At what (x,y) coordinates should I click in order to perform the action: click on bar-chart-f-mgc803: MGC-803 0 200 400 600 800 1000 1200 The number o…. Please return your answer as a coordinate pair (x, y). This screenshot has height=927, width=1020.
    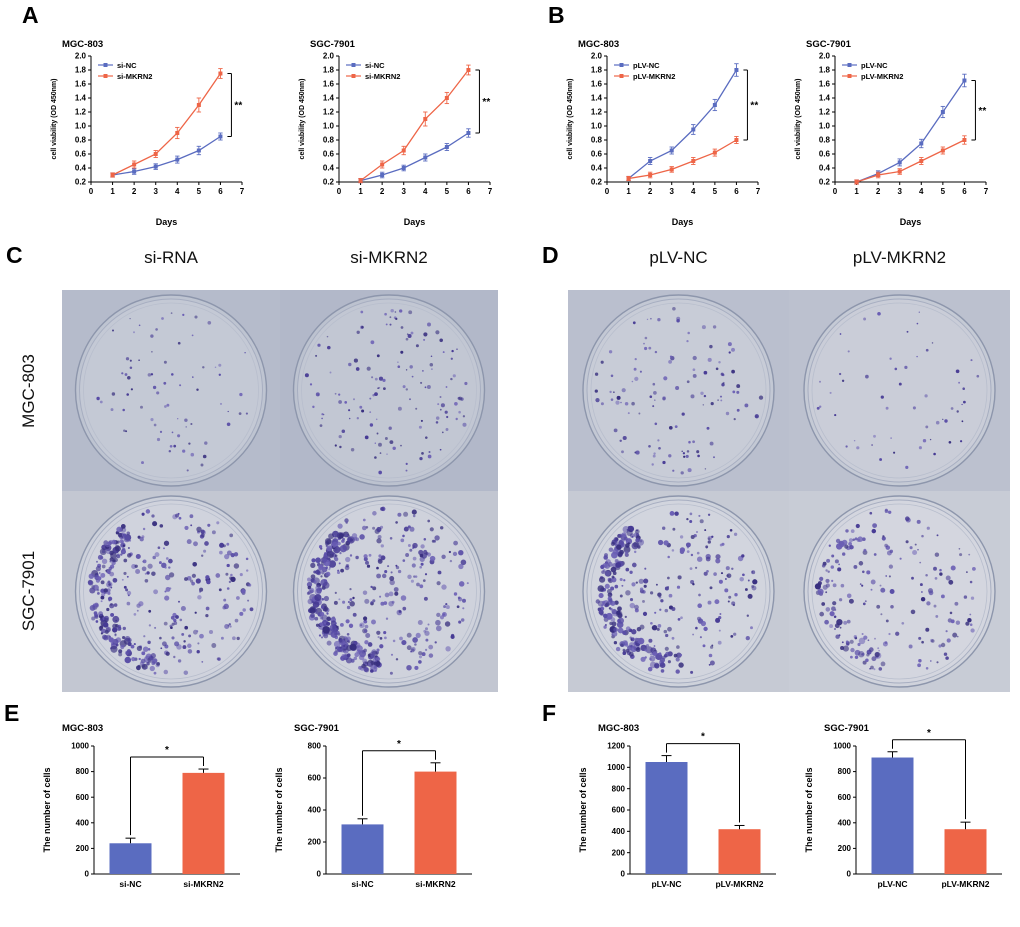
    Looking at the image, I should click on (677, 806).